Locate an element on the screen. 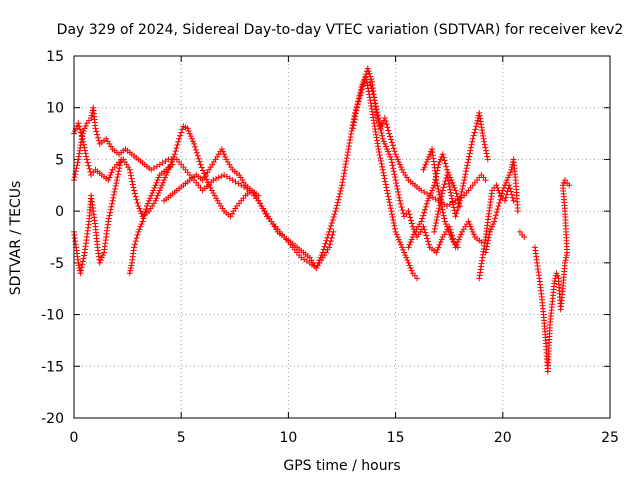 The image size is (640, 480). x-axis-label: GPS time / hours is located at coordinates (341, 466).